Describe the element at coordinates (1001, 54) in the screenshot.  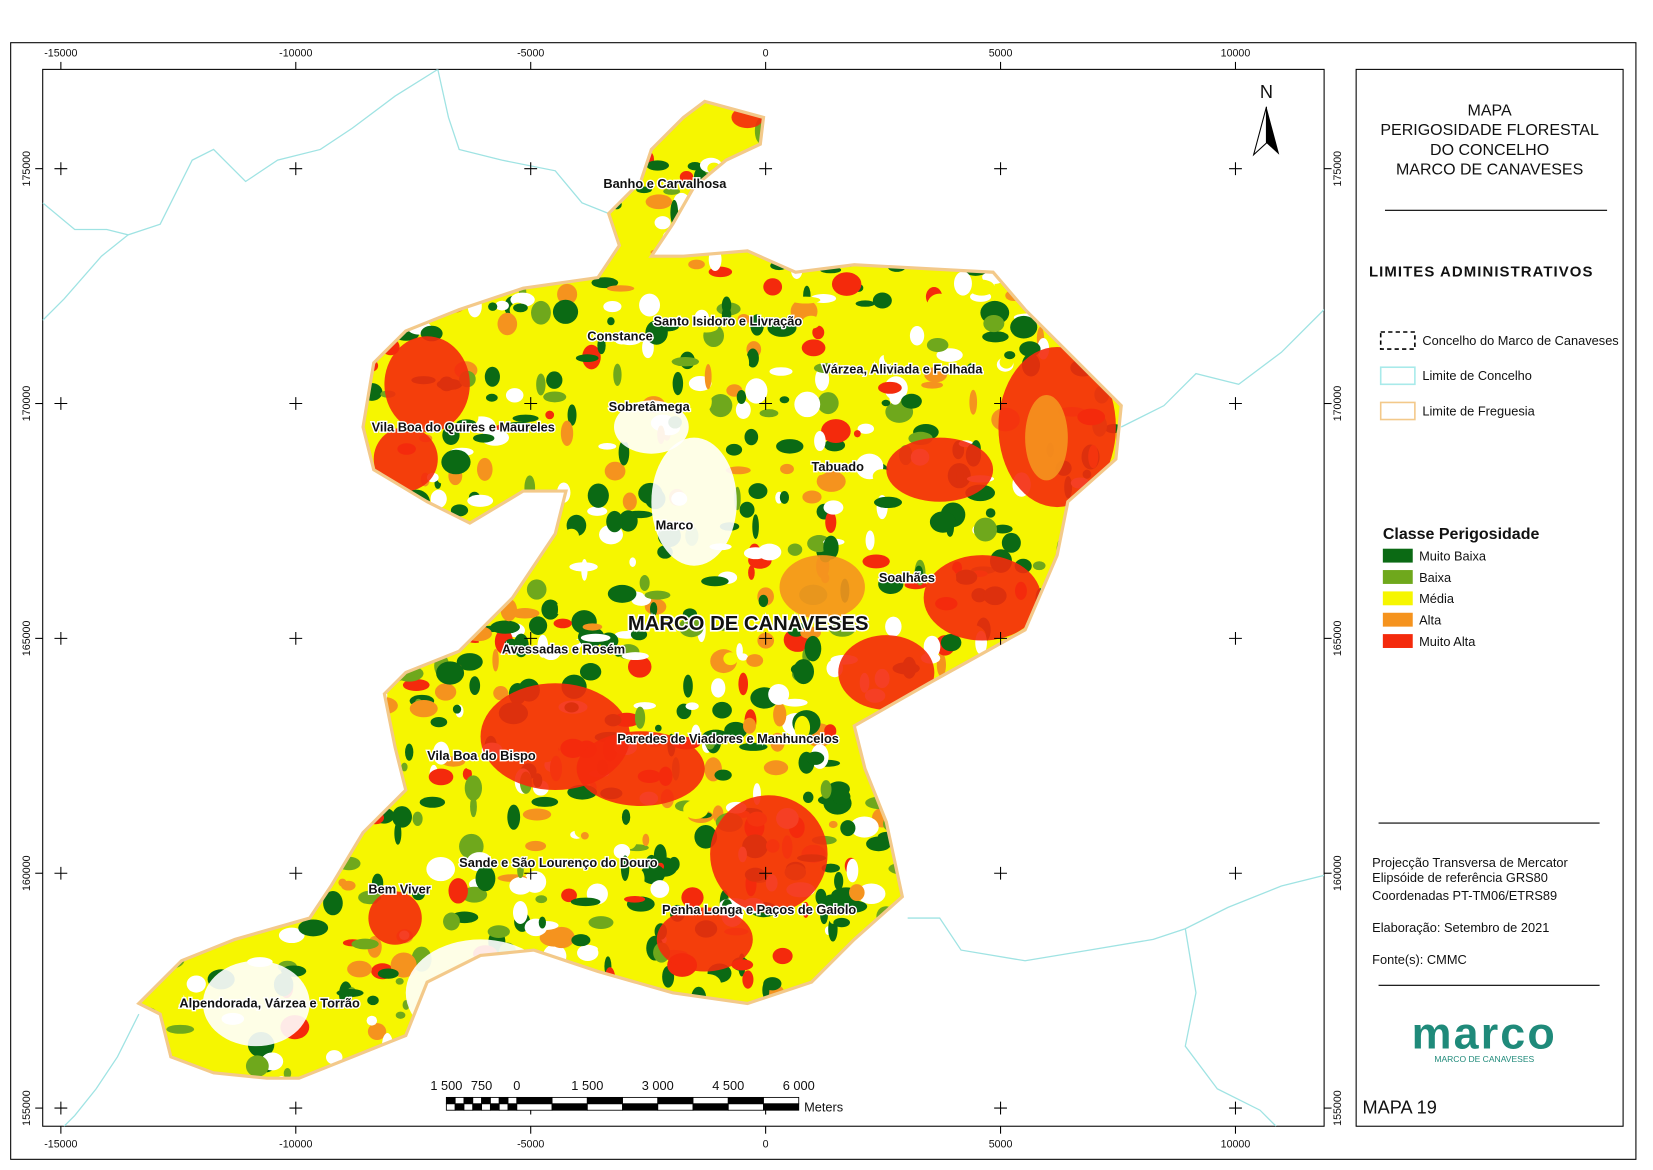
I see `x-coord-label: 5000` at that location.